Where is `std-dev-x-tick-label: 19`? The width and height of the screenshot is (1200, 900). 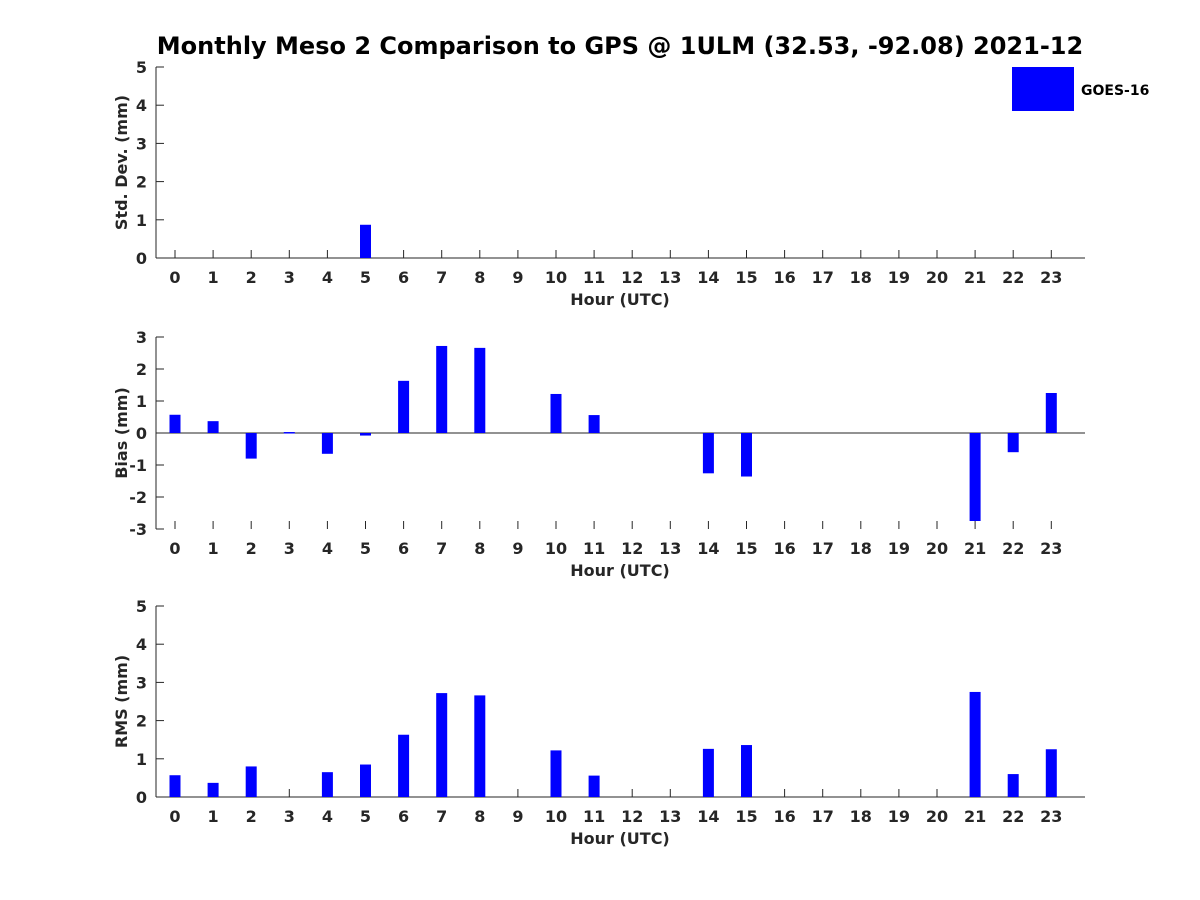
std-dev-x-tick-label: 19 is located at coordinates (899, 277).